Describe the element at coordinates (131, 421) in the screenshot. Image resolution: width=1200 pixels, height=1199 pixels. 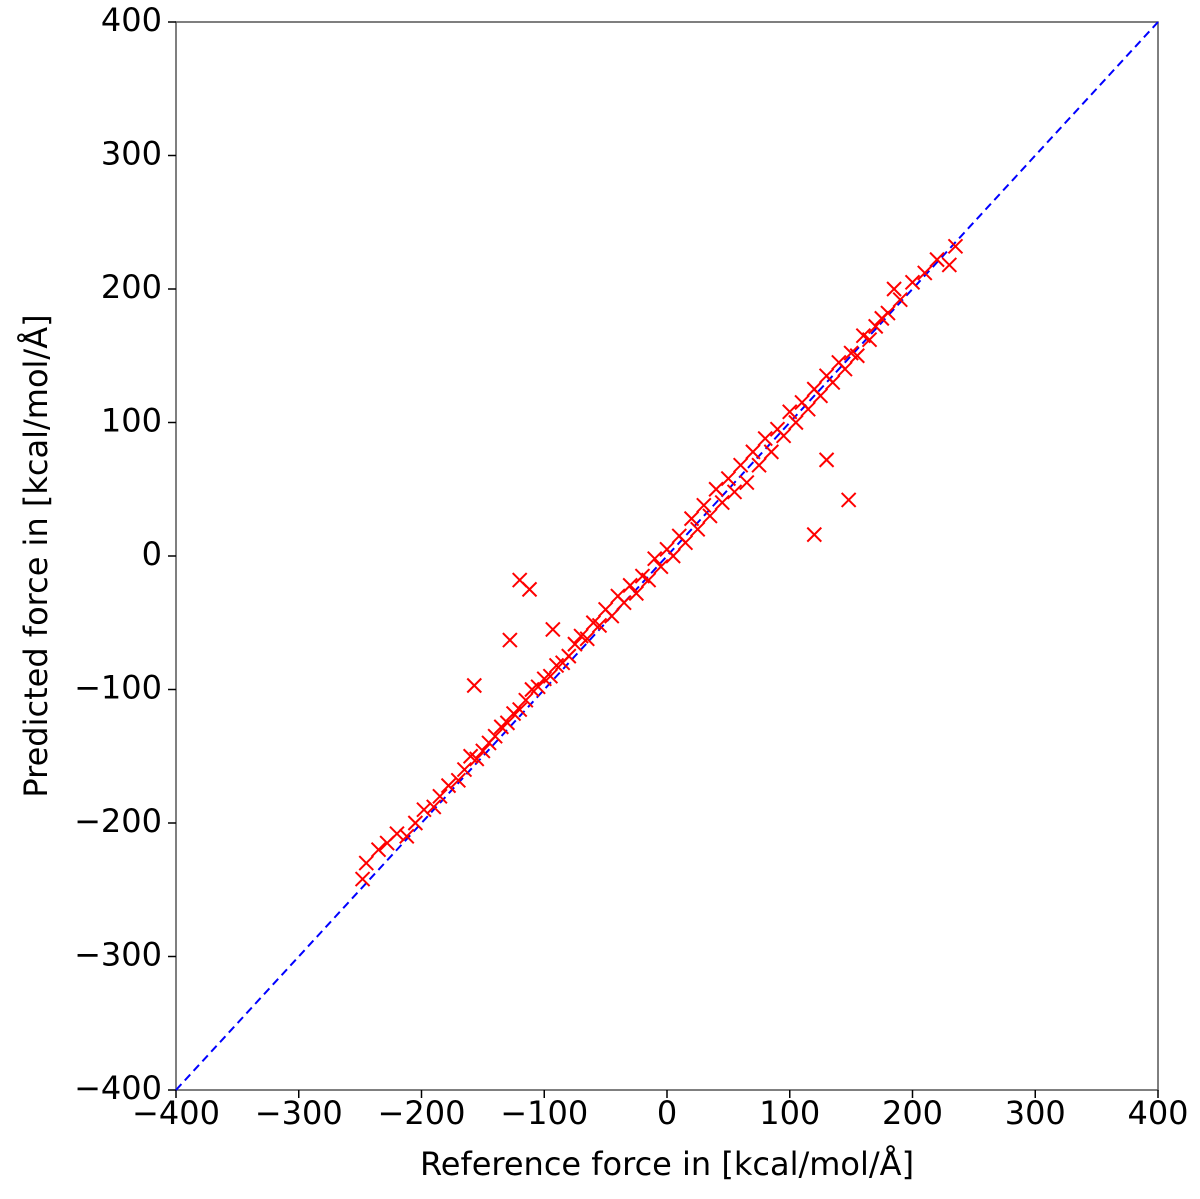
I see `y-tick-label: 100` at that location.